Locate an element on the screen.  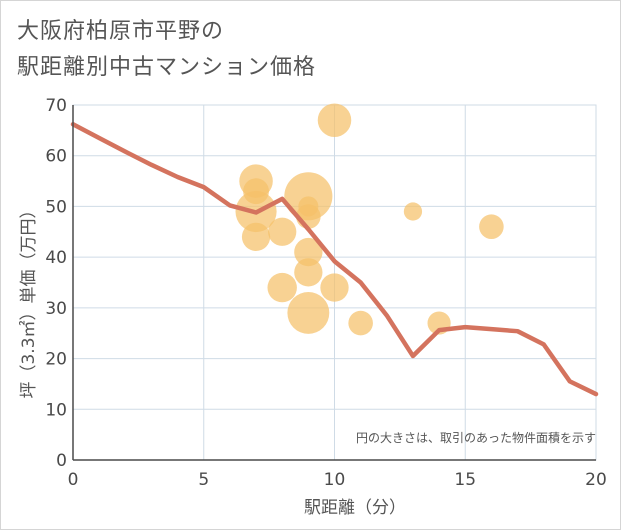
y-tick-label: 50 is located at coordinates (56, 207).